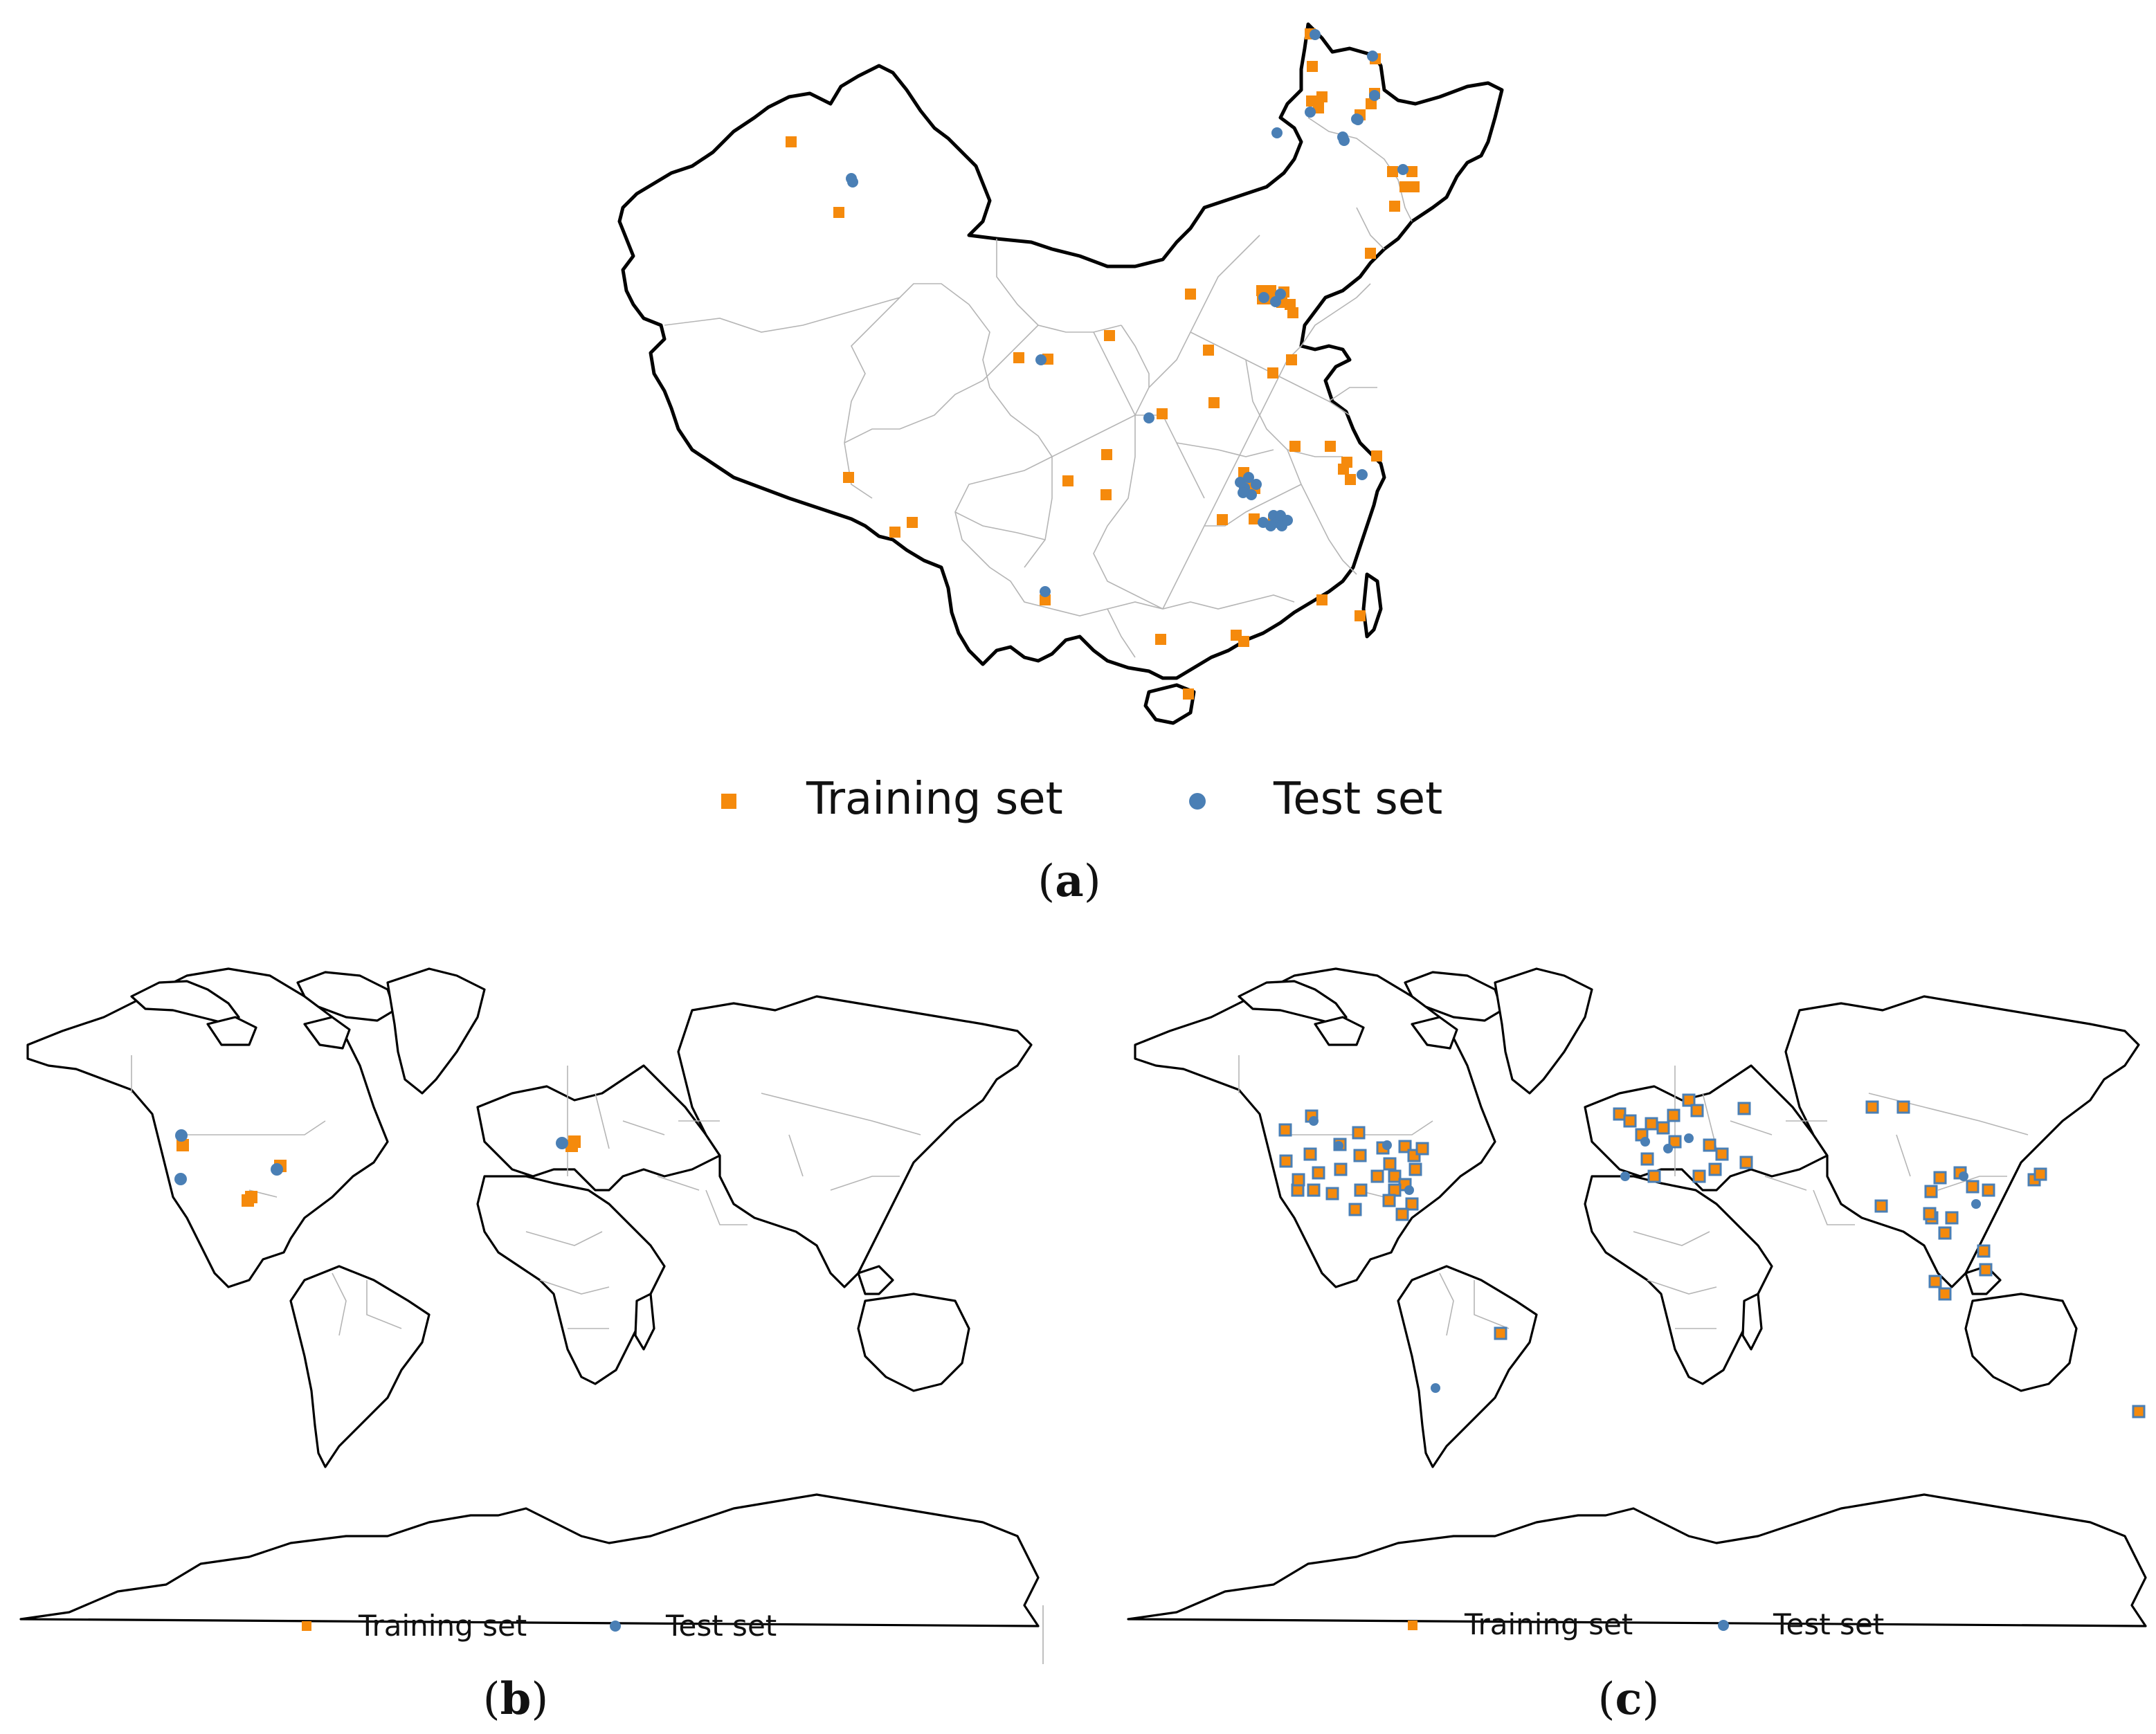 Image resolution: width=2156 pixels, height=1734 pixels. Describe the element at coordinates (1069, 881) in the screenshot. I see `panel-a-caption: (a)` at that location.